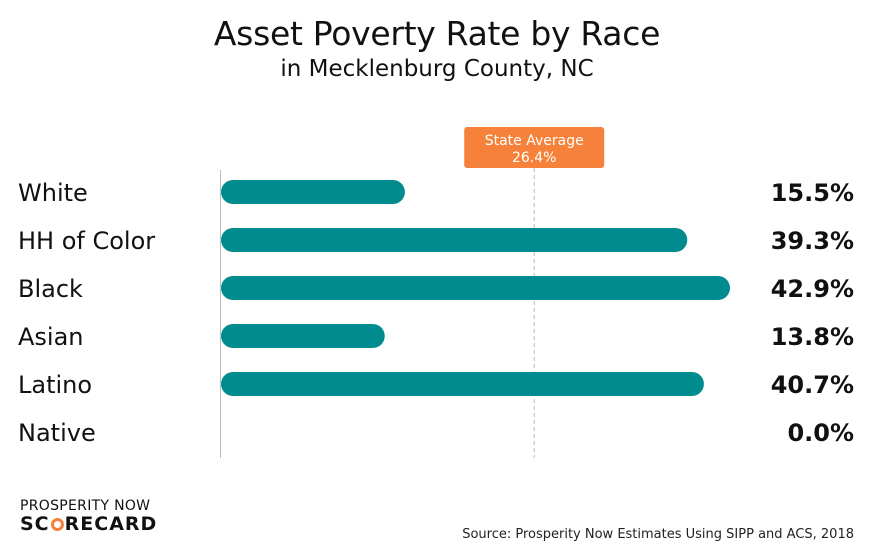 Image resolution: width=874 pixels, height=559 pixels. I want to click on category-label: Latino, so click(55, 385).